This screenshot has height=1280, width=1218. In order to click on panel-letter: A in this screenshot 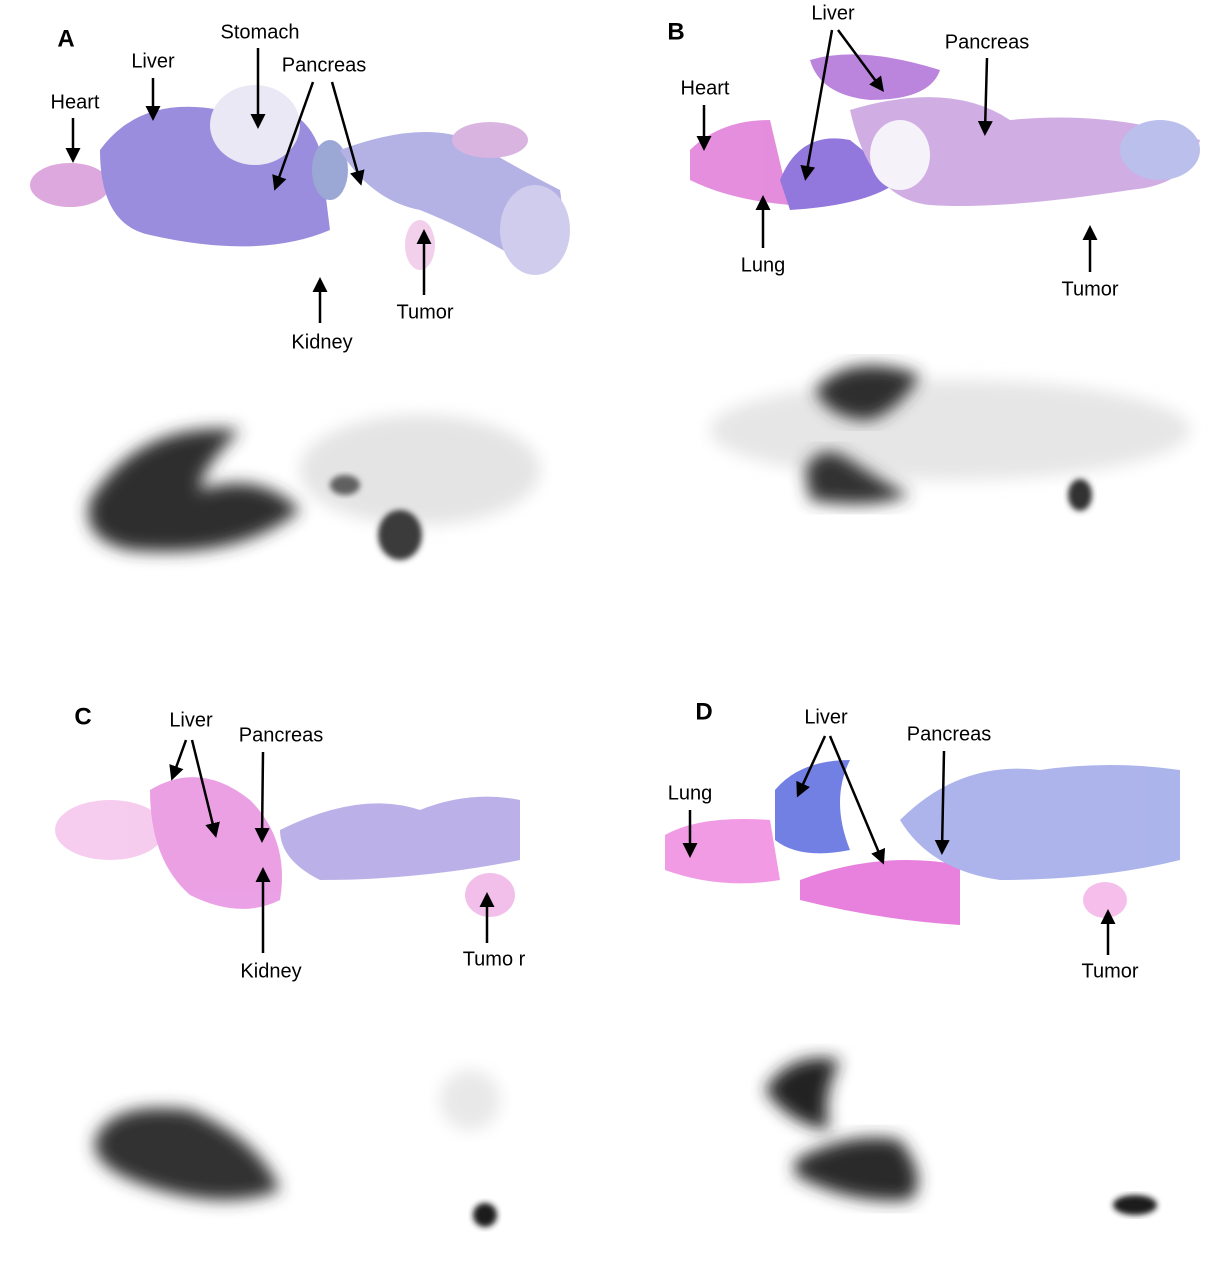, I will do `click(65, 38)`.